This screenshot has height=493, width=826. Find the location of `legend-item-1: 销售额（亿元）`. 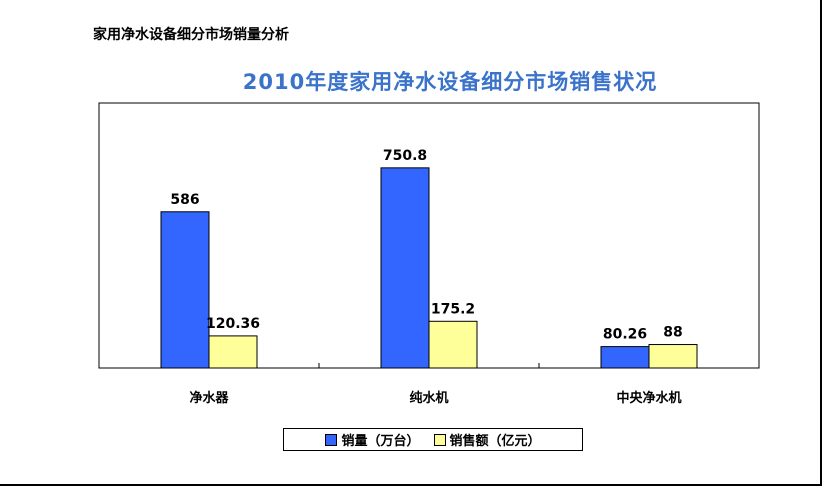

legend-item-1: 销售额（亿元） is located at coordinates (487, 439).